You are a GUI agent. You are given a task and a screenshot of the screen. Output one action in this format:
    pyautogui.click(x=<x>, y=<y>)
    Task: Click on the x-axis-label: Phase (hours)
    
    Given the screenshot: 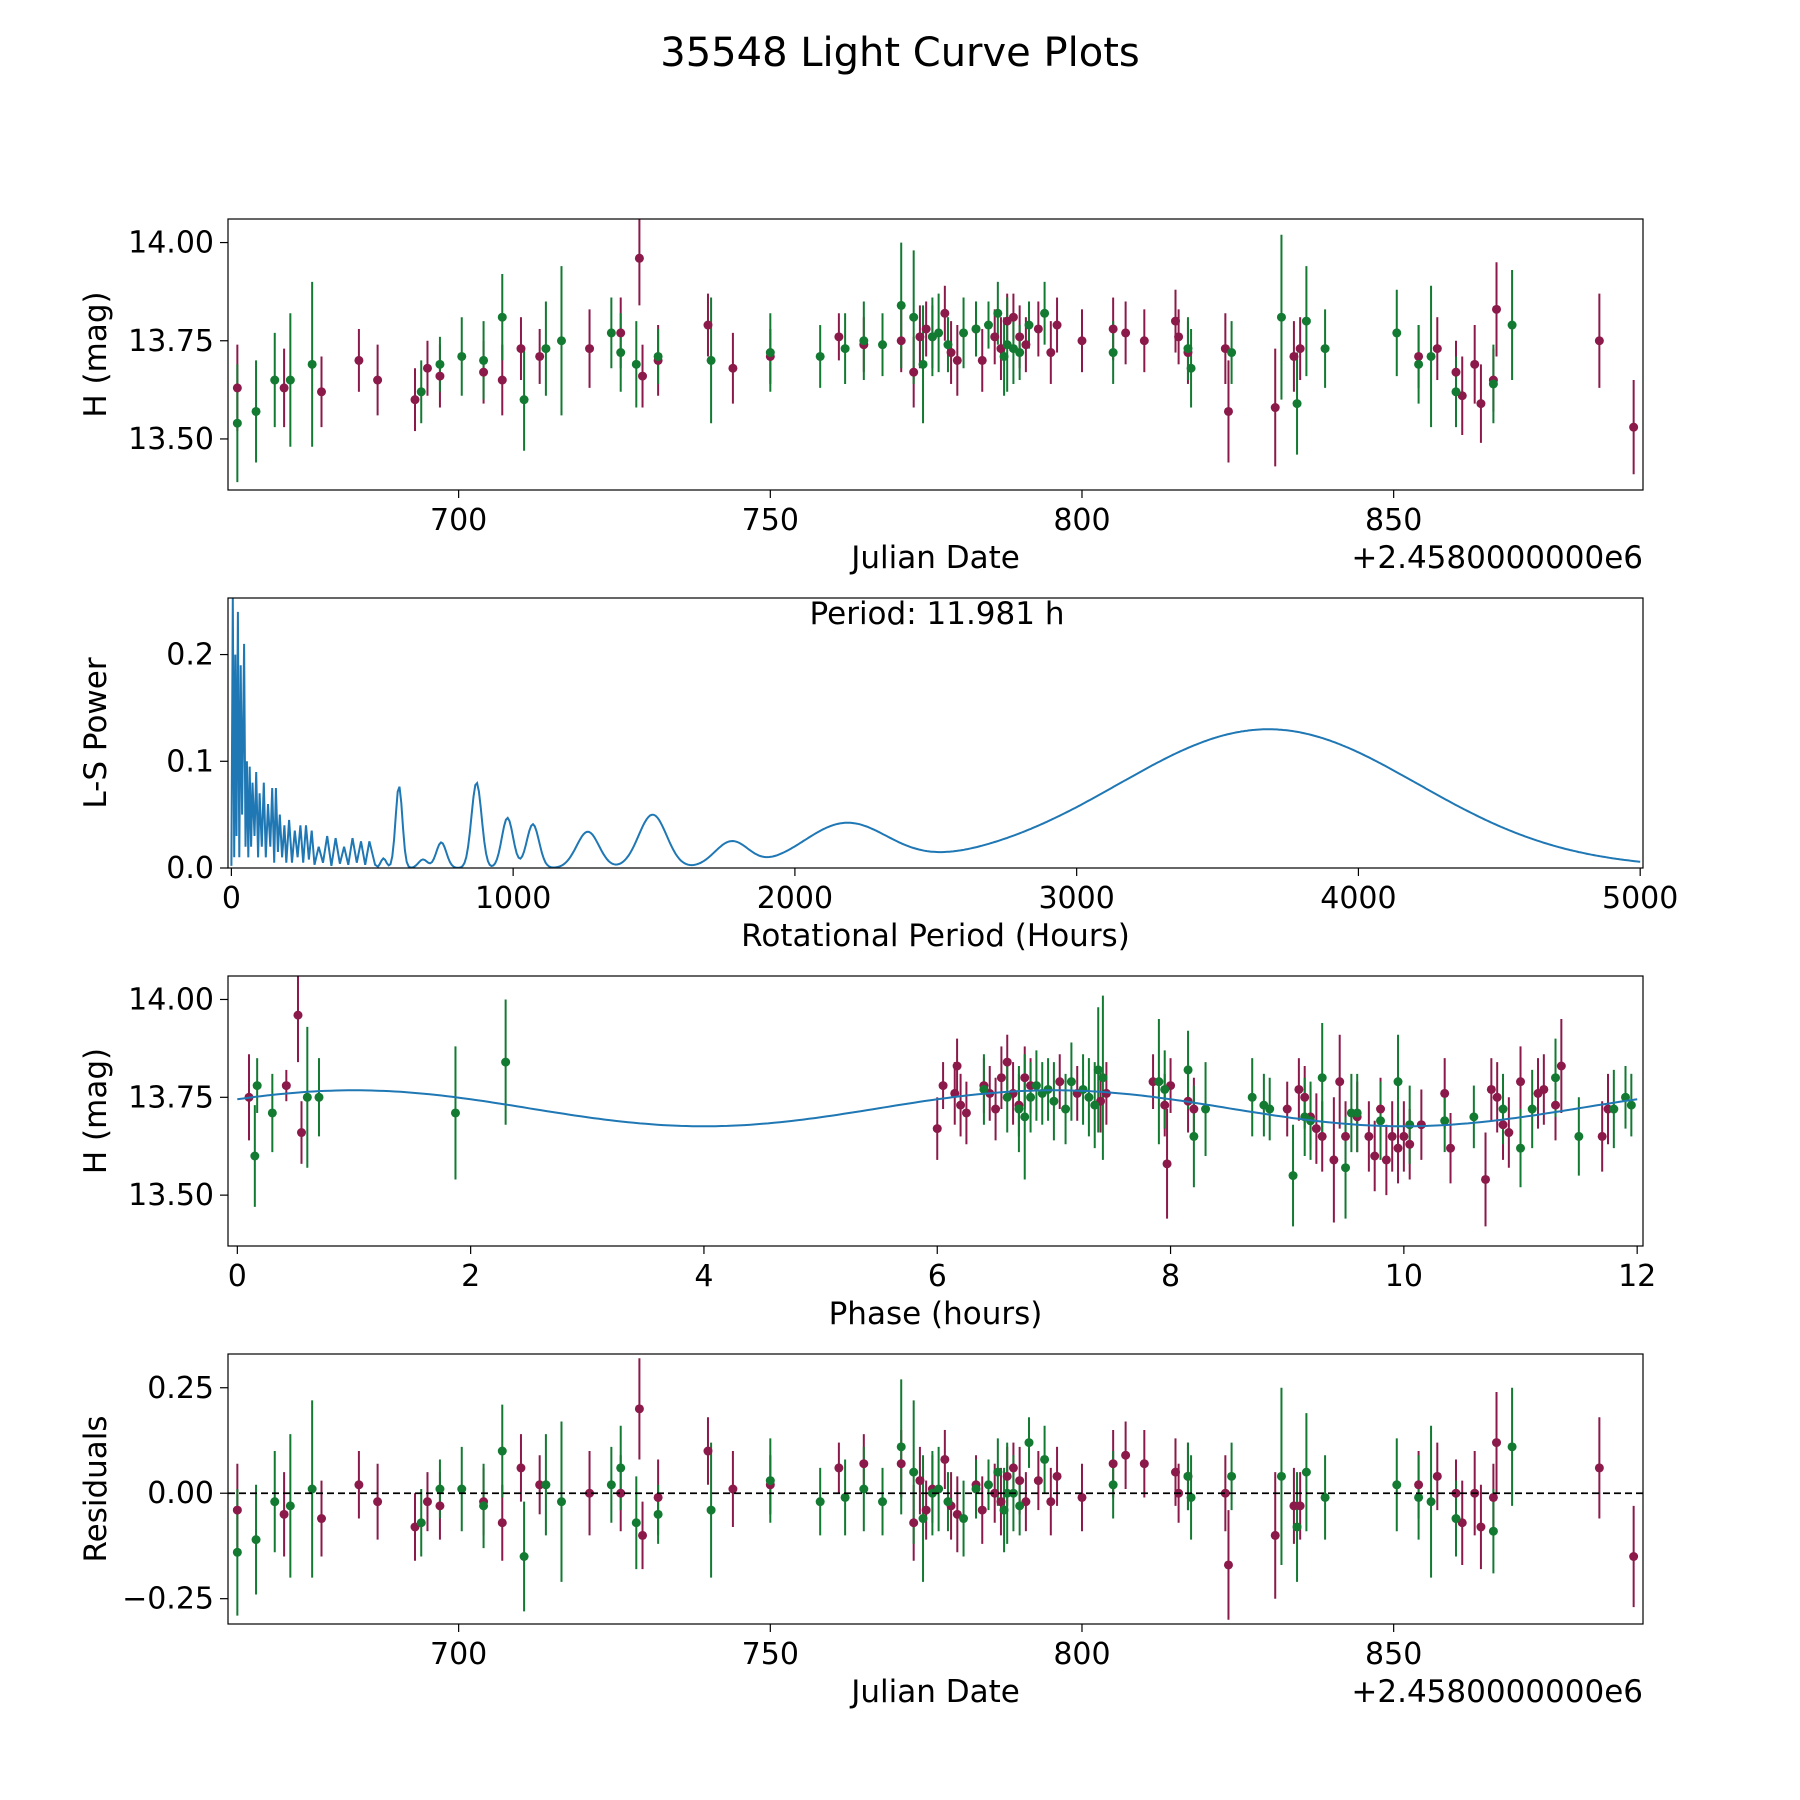 What is the action you would take?
    pyautogui.click(x=936, y=1314)
    